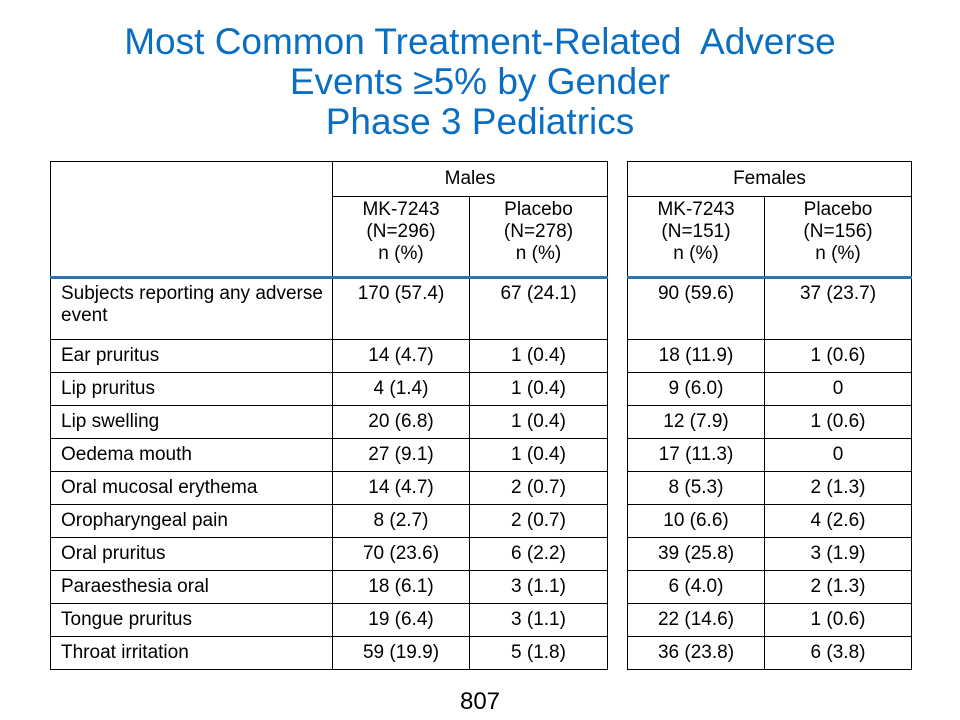  Describe the element at coordinates (470, 179) in the screenshot. I see `males-group-header: Males` at that location.